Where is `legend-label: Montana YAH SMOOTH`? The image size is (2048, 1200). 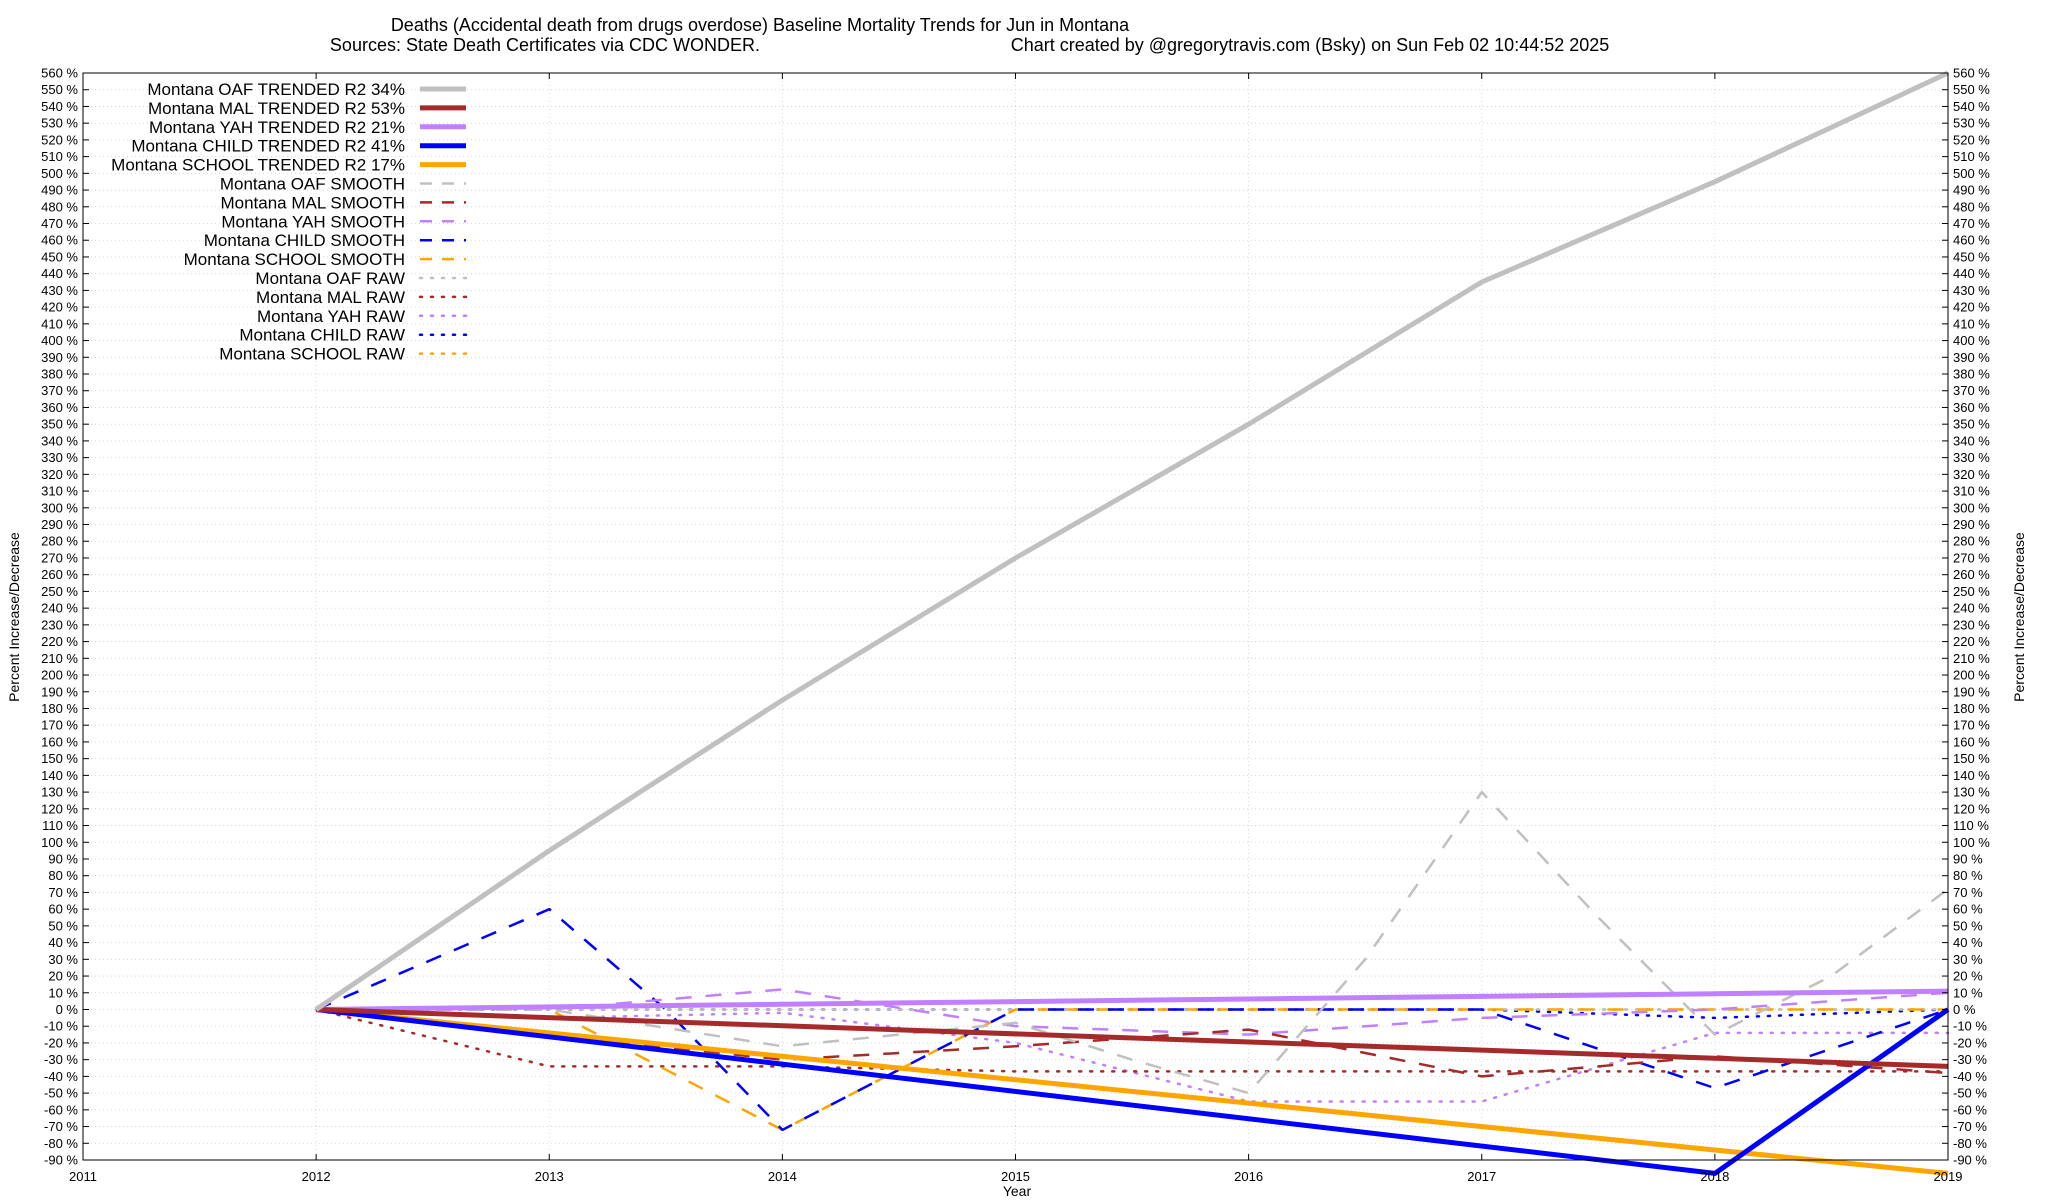 legend-label: Montana YAH SMOOTH is located at coordinates (313, 221).